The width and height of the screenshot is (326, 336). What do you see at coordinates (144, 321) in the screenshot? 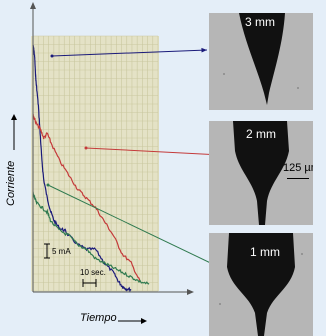
I see `x-axis-title-arrowhead` at bounding box center [144, 321].